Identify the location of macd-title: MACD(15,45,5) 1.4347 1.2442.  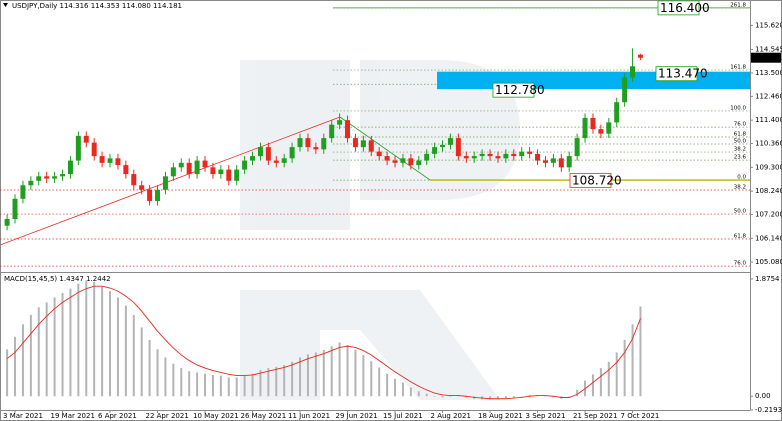
(57, 279).